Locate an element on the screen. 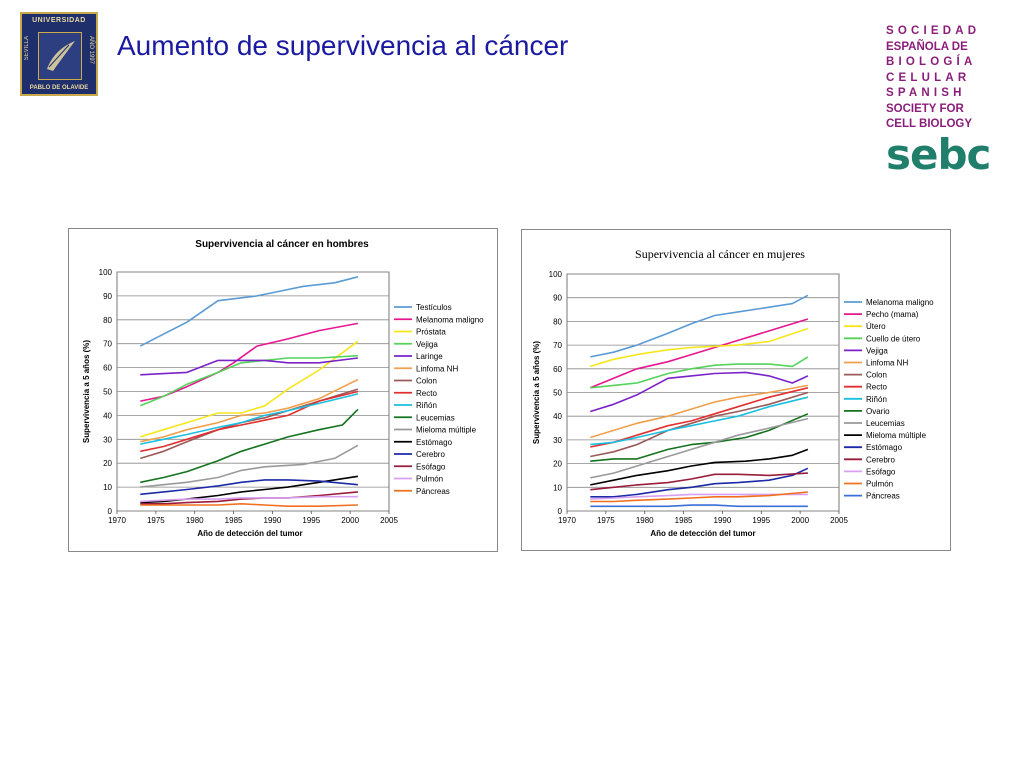  legend-entry: Pecho (mama) is located at coordinates (892, 314).